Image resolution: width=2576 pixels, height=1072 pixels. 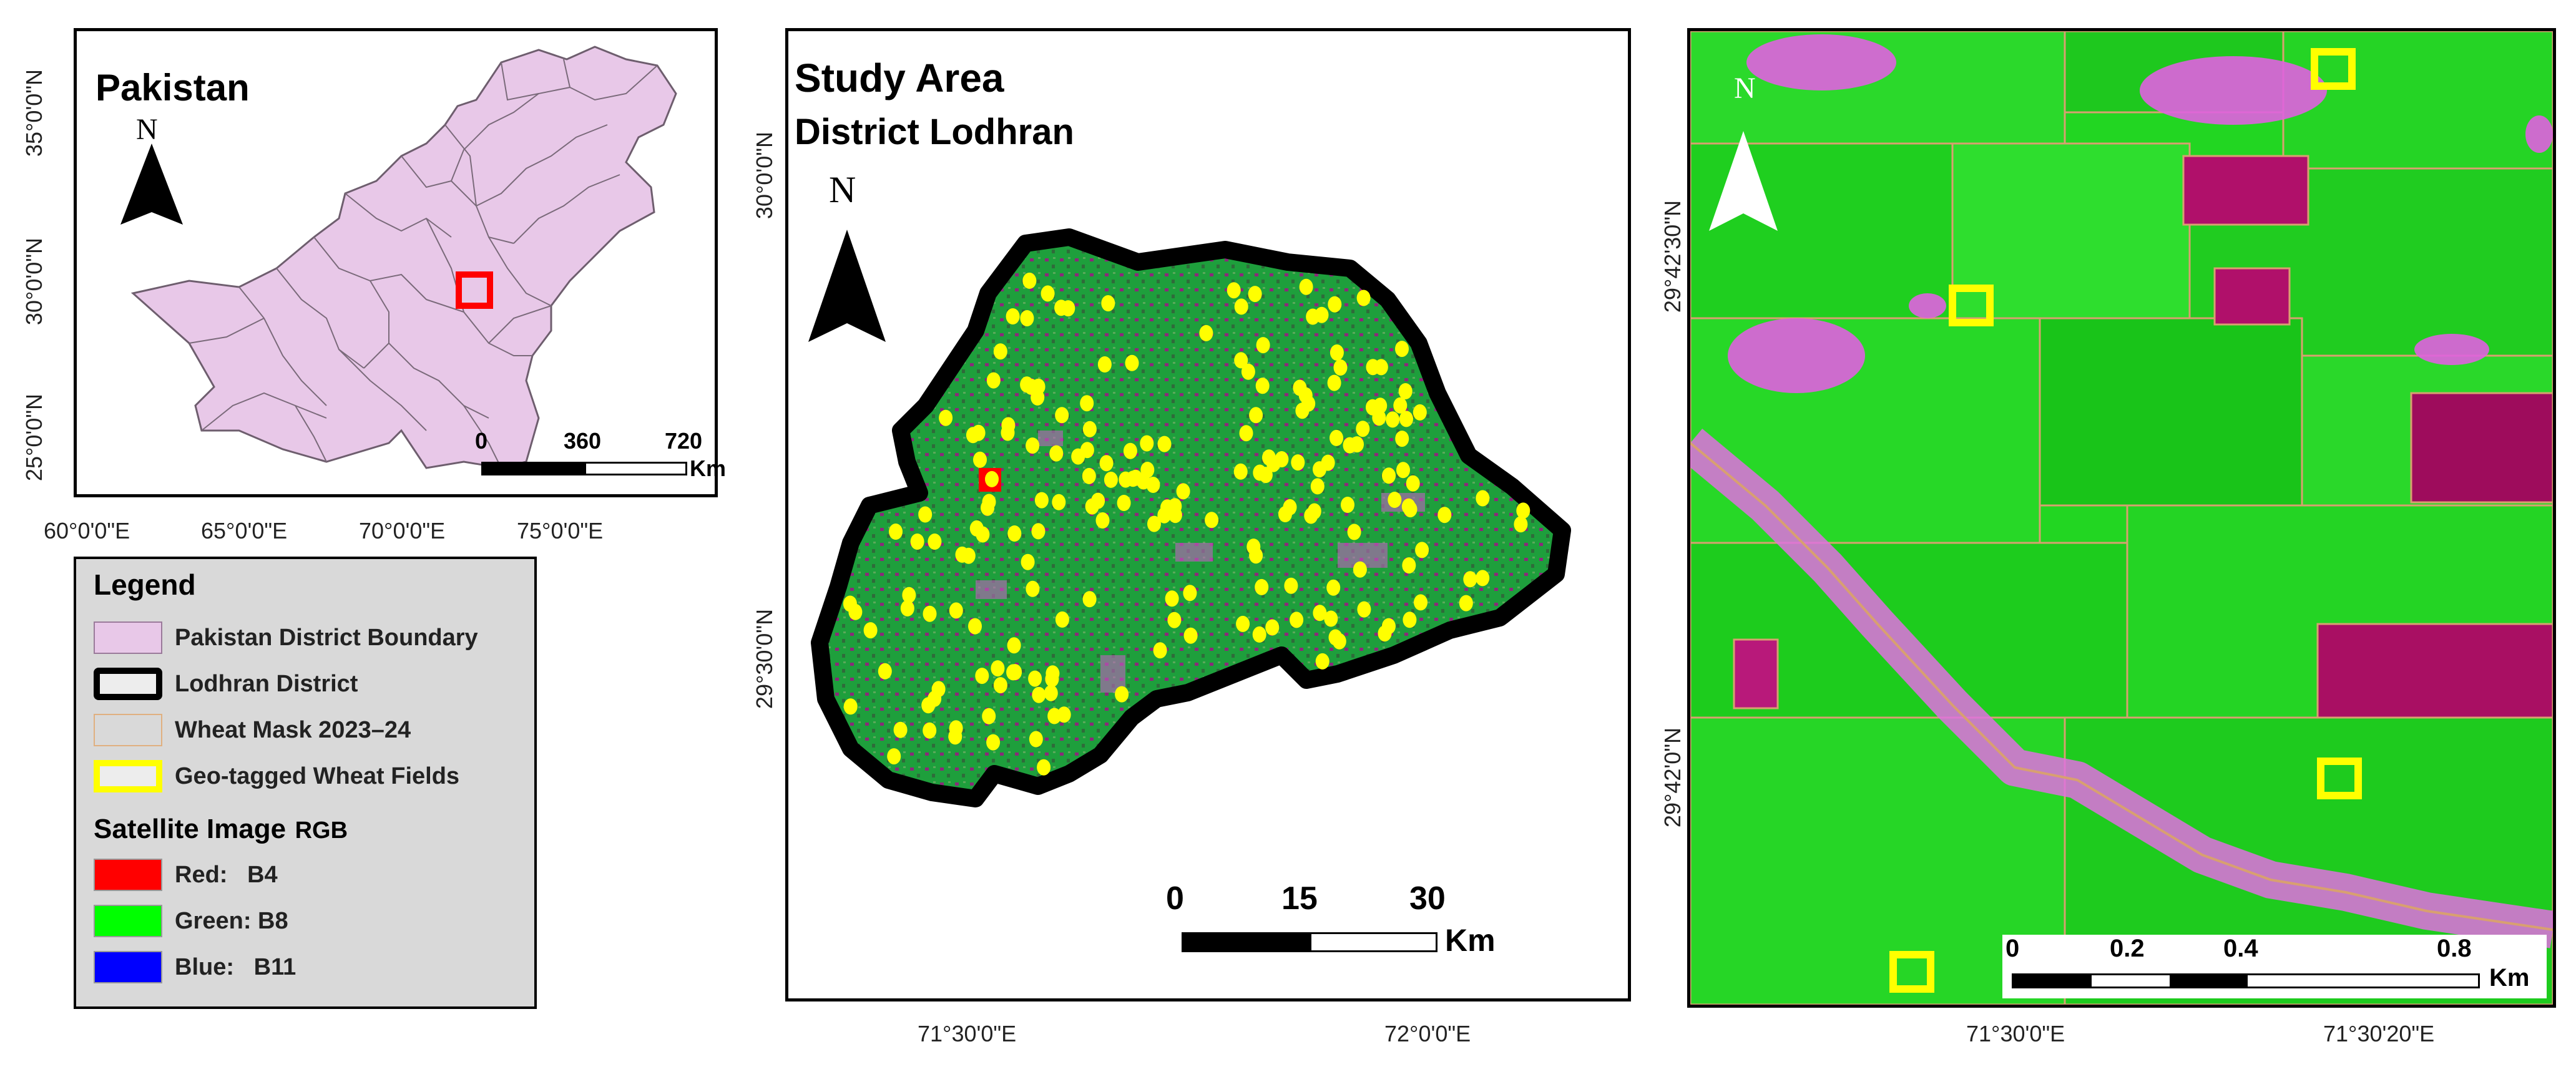 What do you see at coordinates (1470, 940) in the screenshot?
I see `study-scale-unit: Km` at bounding box center [1470, 940].